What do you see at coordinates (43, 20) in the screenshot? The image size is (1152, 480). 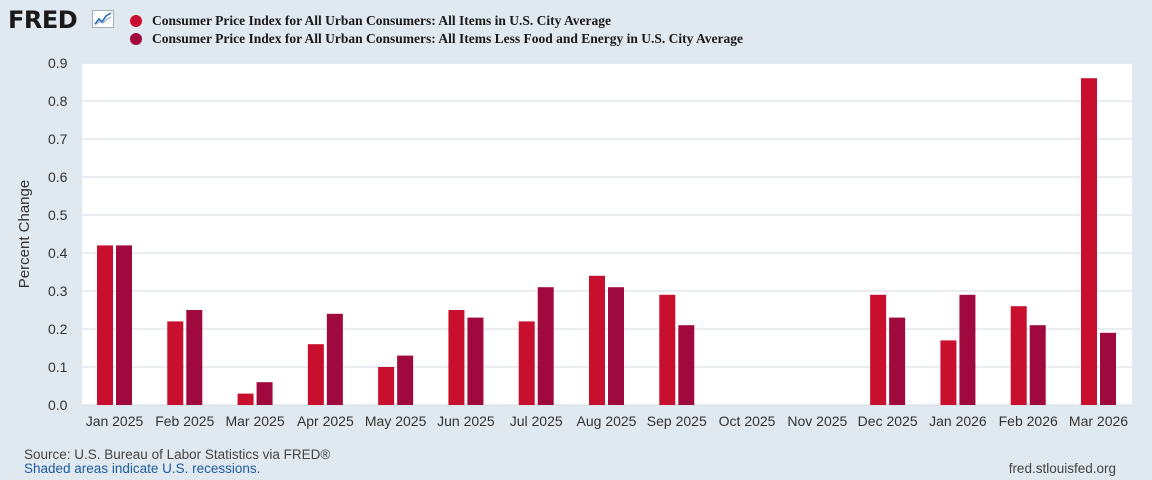 I see `fred-logo: FRED` at bounding box center [43, 20].